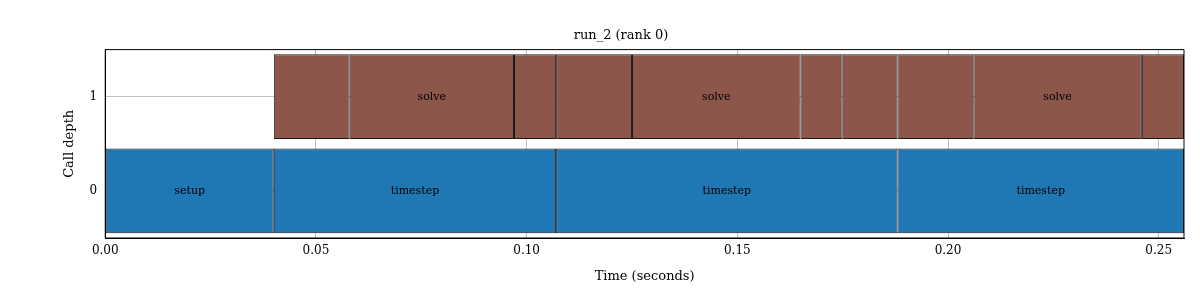 This screenshot has height=300, width=1200. I want to click on x-axis-title: Time (seconds), so click(644, 275).